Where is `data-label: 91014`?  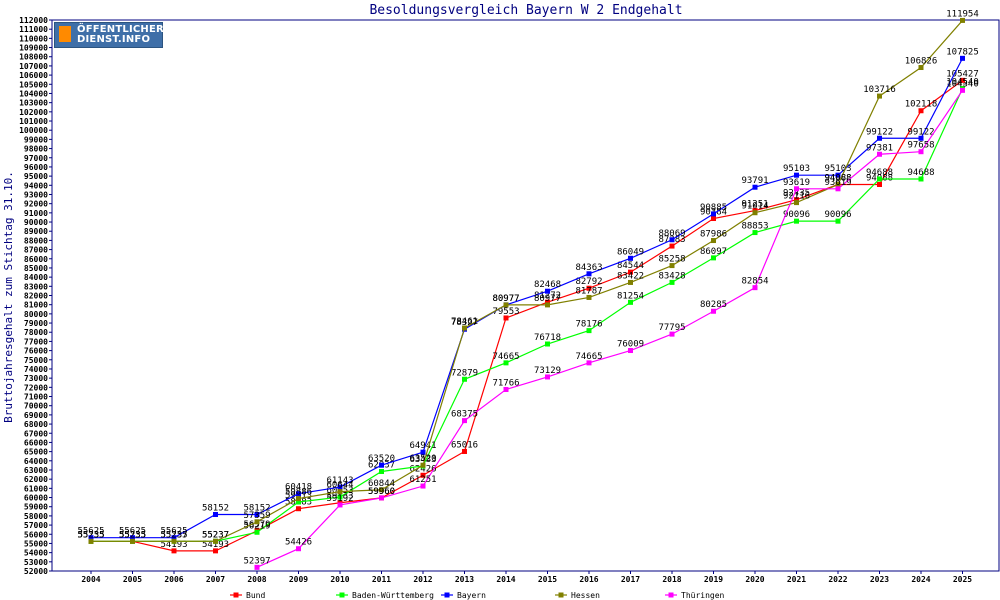
data-label: 91014 is located at coordinates (754, 207).